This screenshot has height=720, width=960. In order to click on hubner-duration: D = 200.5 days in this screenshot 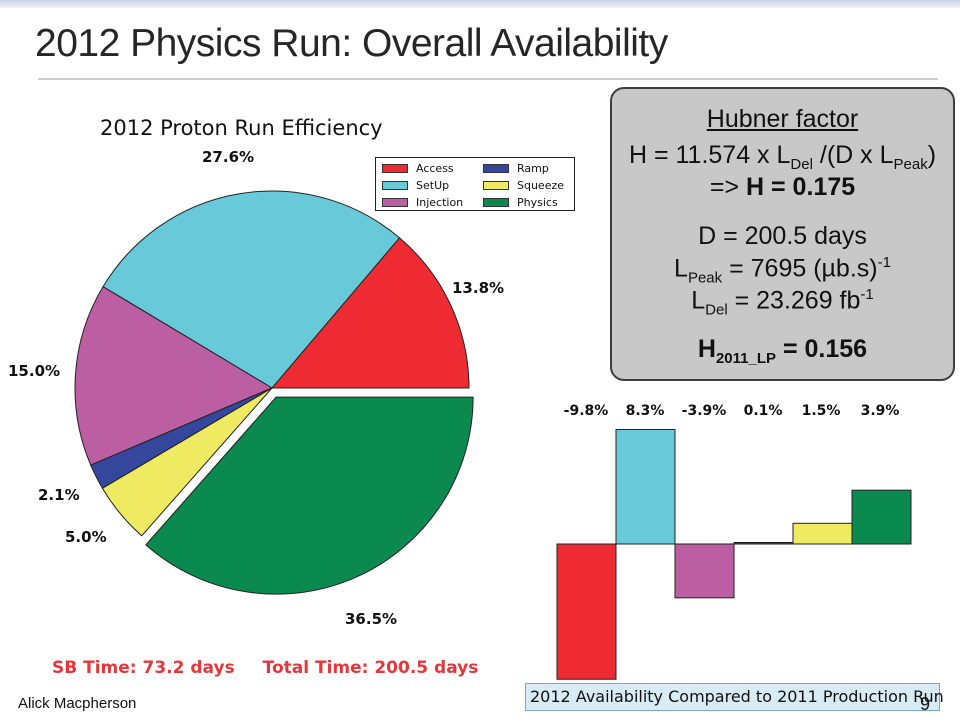, I will do `click(782, 236)`.